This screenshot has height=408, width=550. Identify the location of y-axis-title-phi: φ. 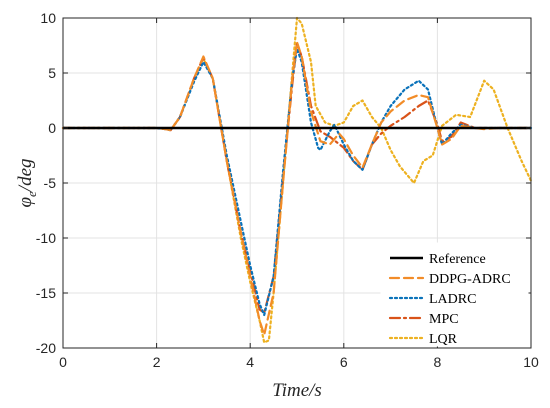
(25, 202).